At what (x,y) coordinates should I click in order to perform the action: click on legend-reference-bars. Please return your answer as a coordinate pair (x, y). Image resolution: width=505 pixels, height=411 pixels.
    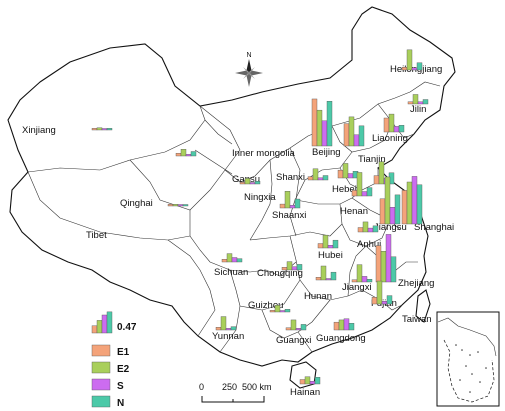
    Looking at the image, I should click on (102, 322).